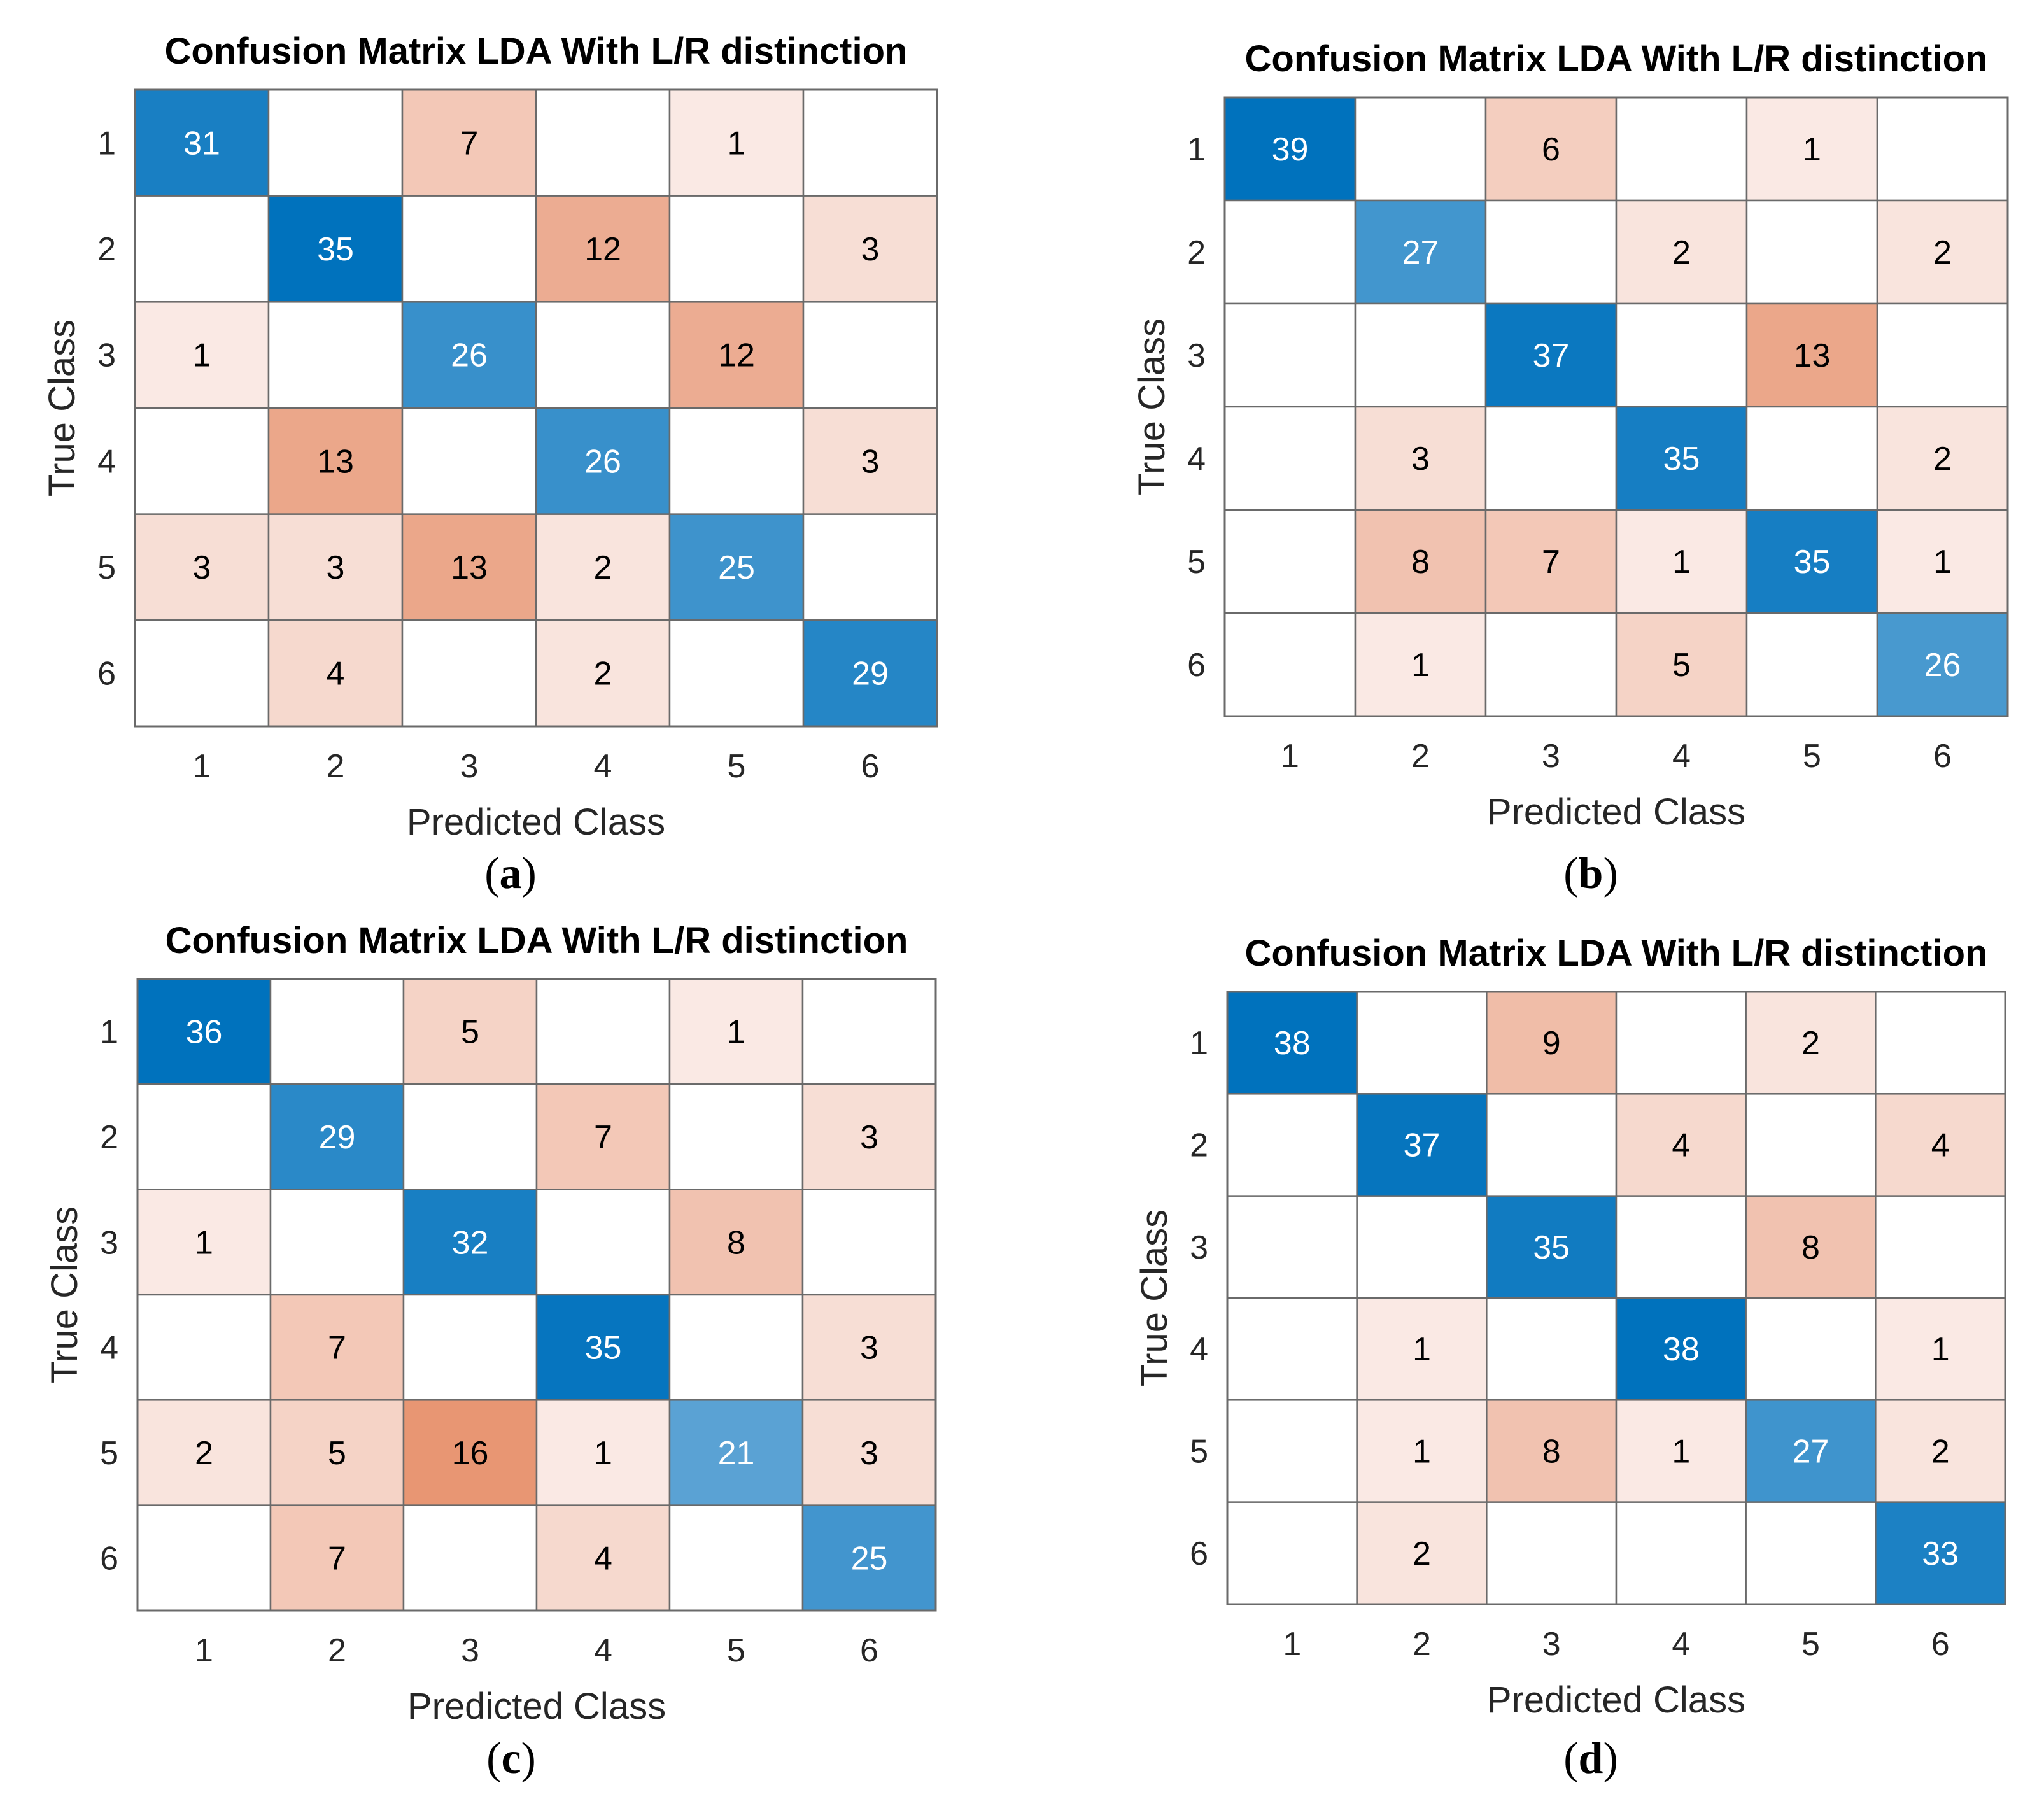 The image size is (2044, 1799). What do you see at coordinates (106, 462) in the screenshot?
I see `y-tick-label: 4` at bounding box center [106, 462].